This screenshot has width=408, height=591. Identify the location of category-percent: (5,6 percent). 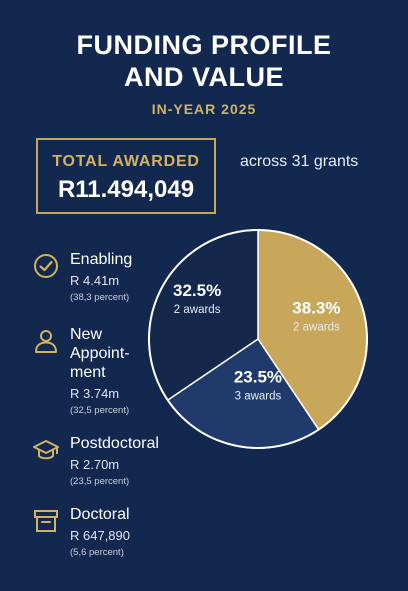
(97, 552).